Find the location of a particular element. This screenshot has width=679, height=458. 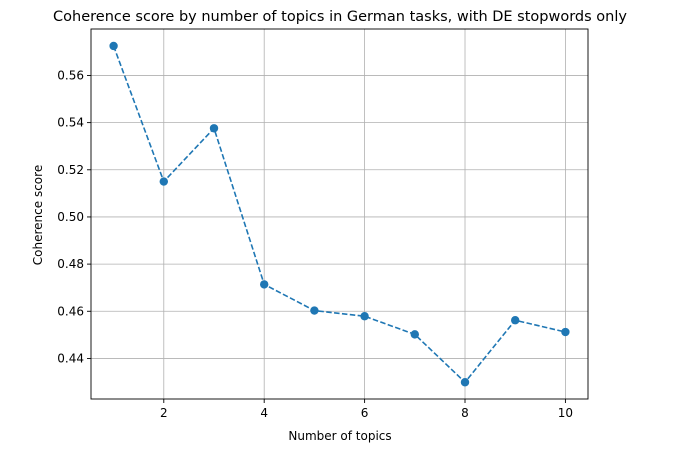

y-tick-label: 0.52 is located at coordinates (70, 170).